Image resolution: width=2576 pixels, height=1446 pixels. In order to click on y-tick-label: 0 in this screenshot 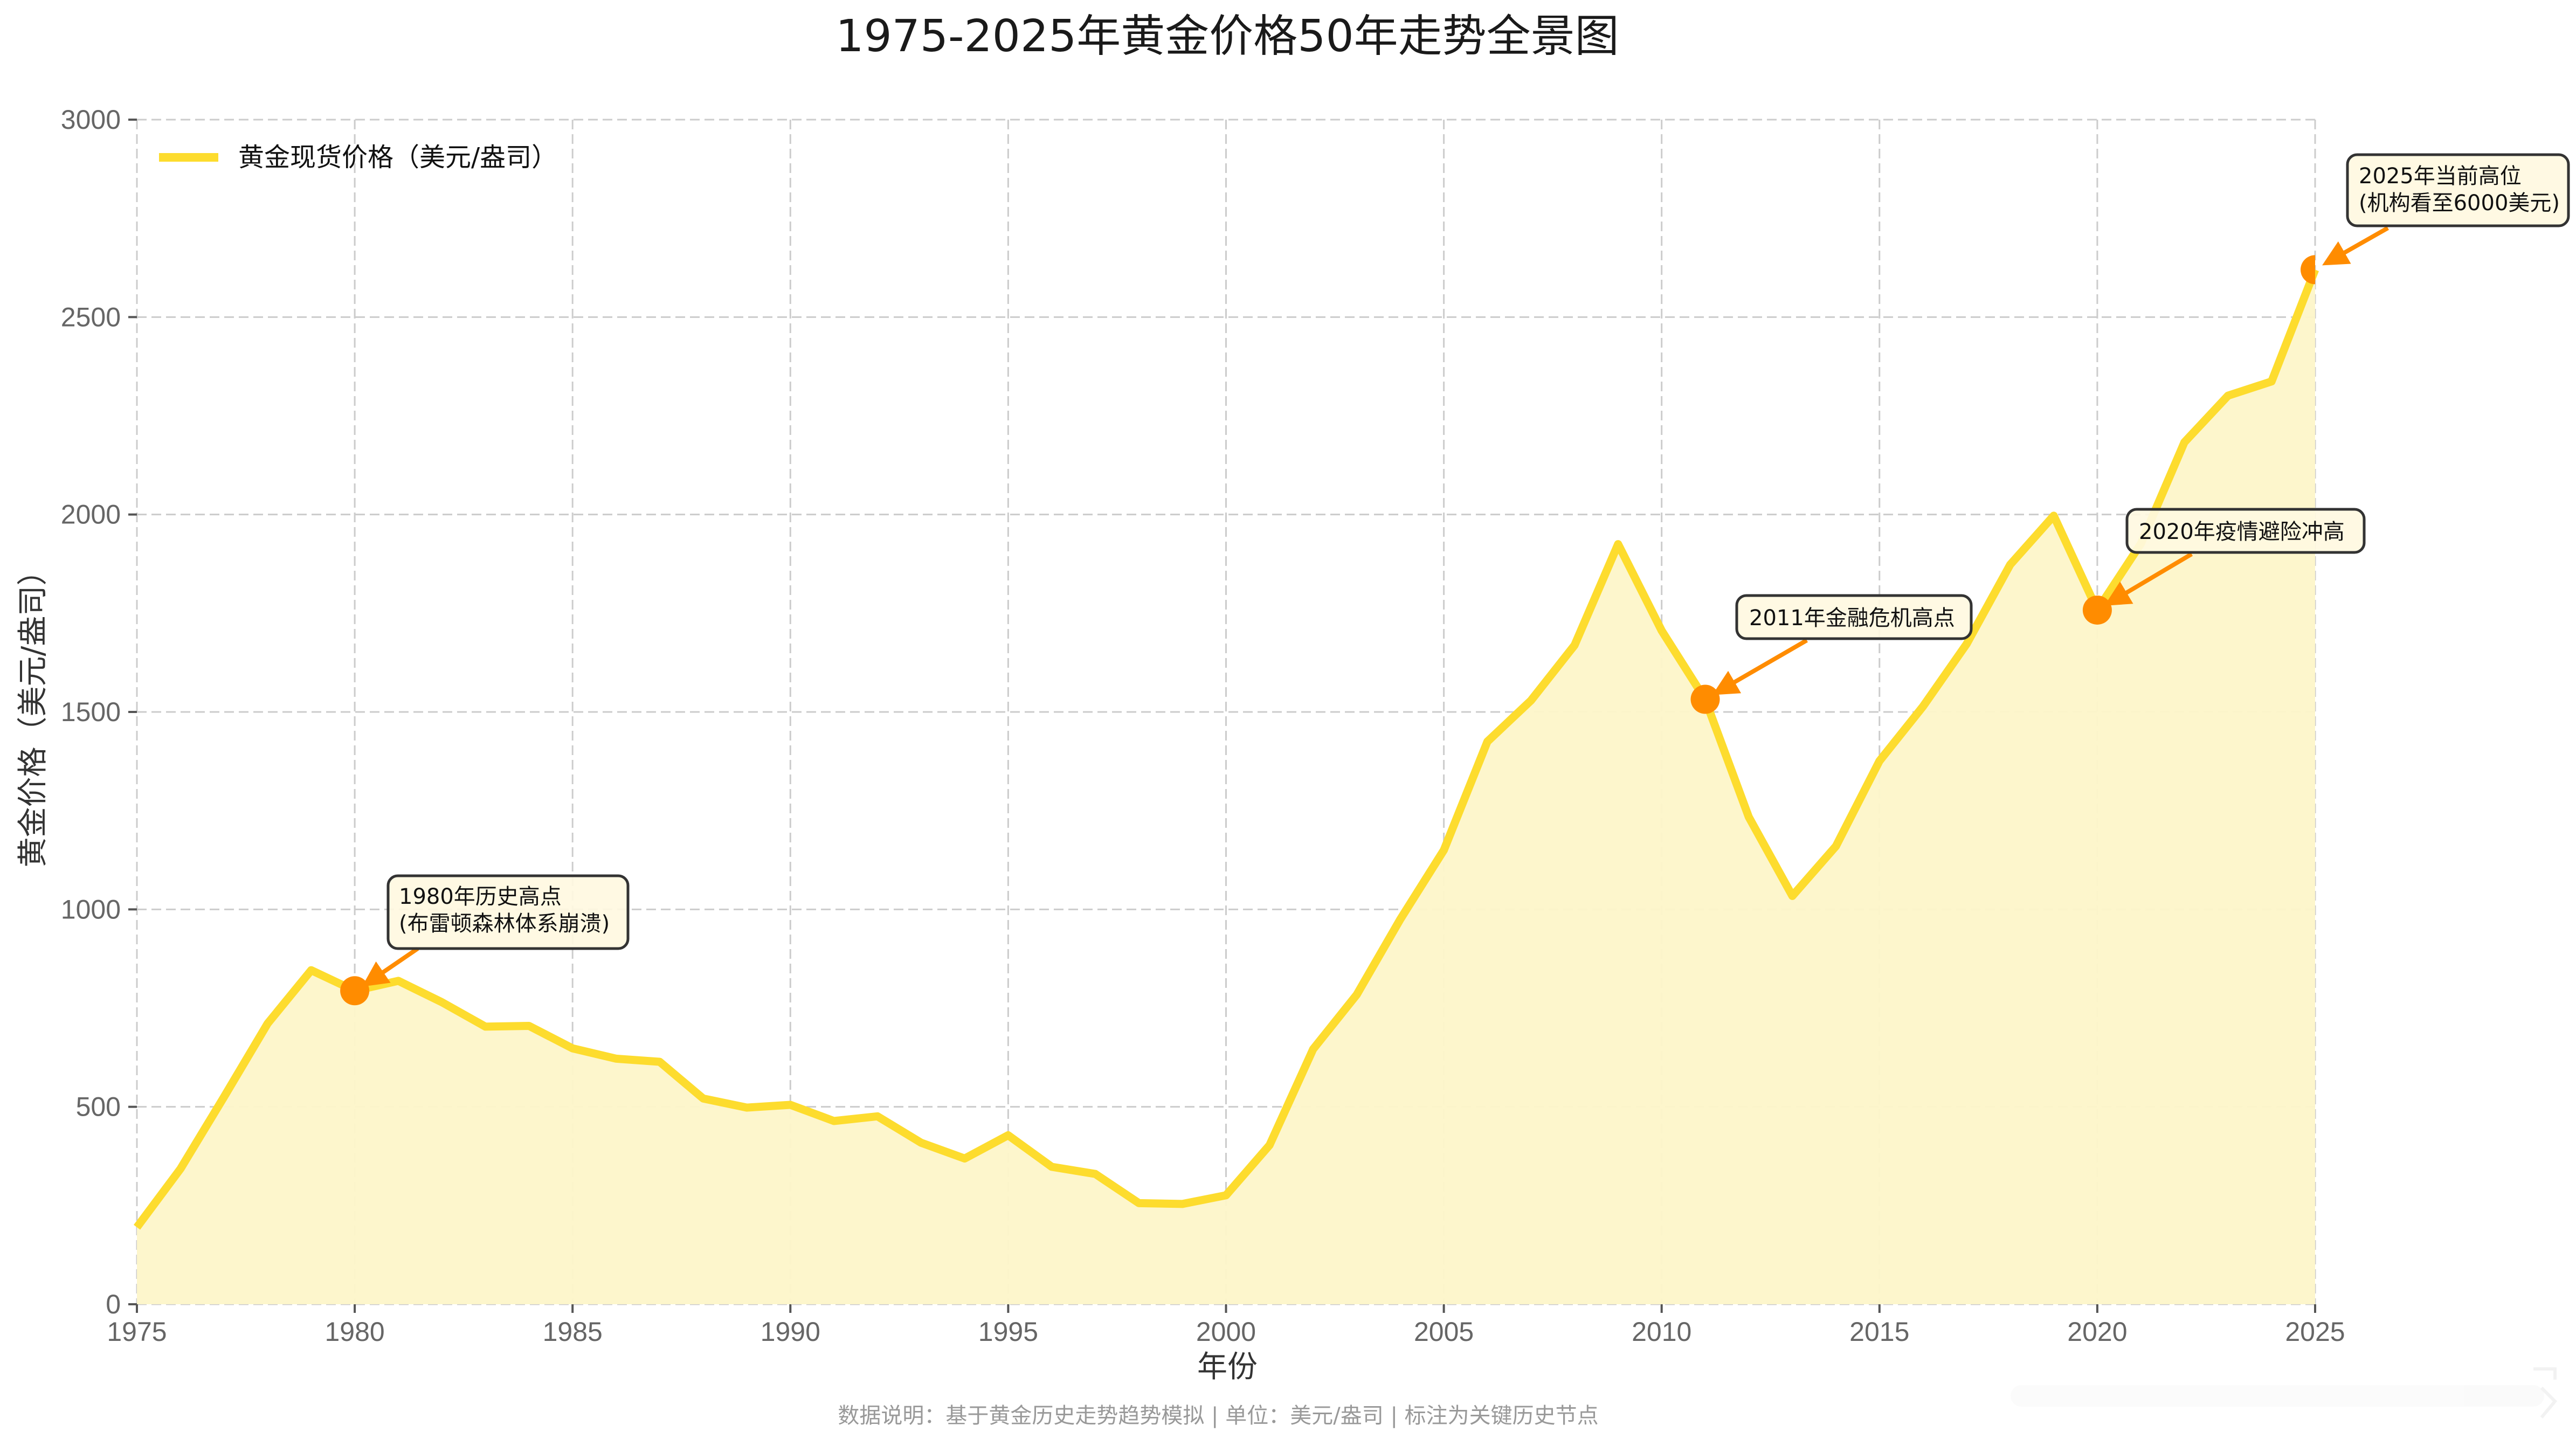, I will do `click(113, 1304)`.